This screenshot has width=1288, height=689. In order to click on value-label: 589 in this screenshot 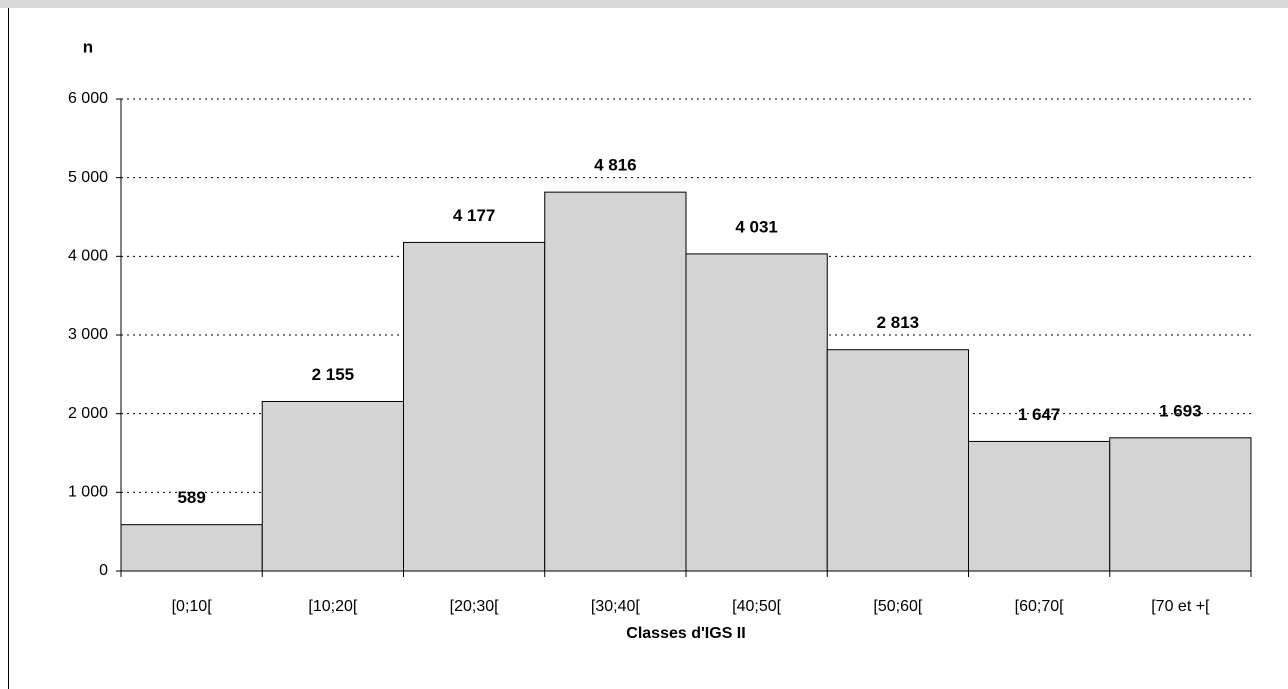, I will do `click(191, 497)`.